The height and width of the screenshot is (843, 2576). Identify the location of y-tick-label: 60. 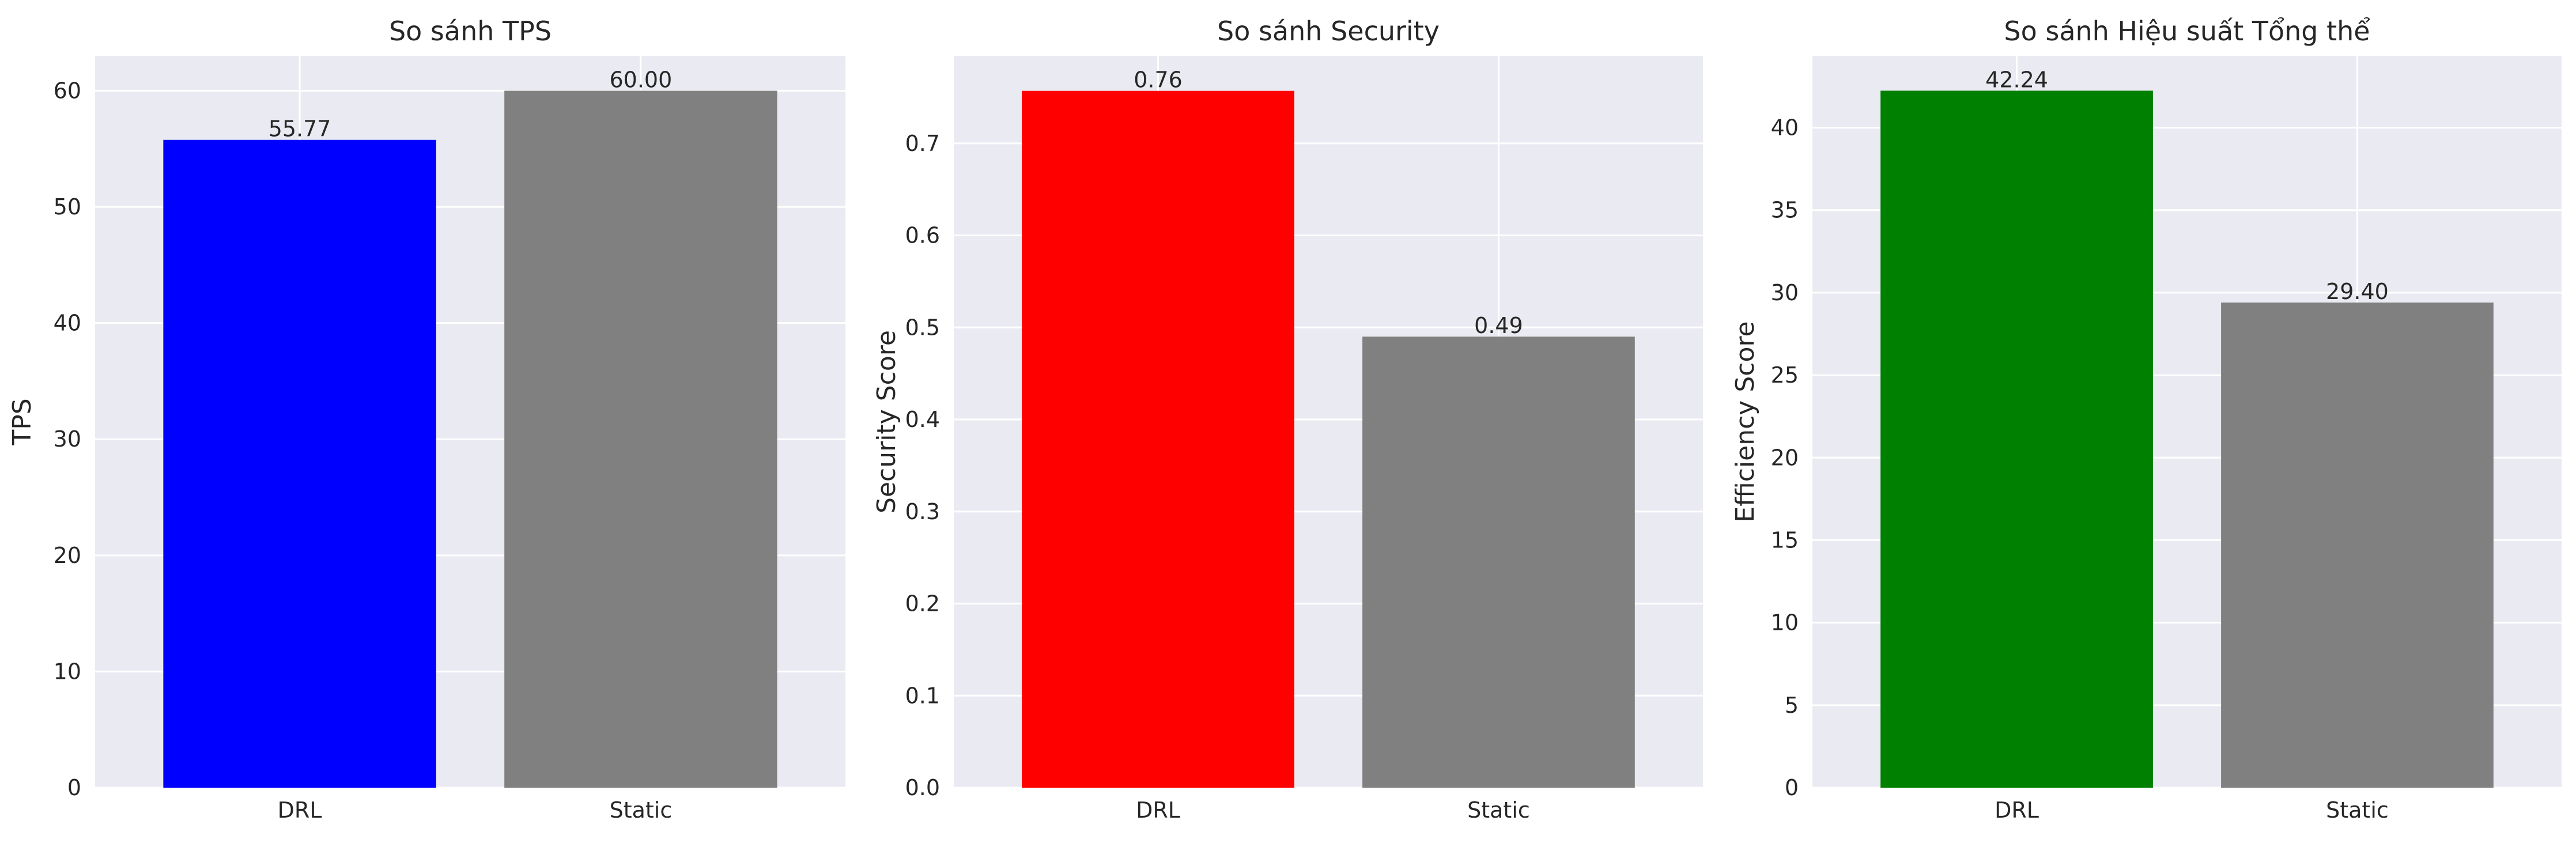
(67, 90).